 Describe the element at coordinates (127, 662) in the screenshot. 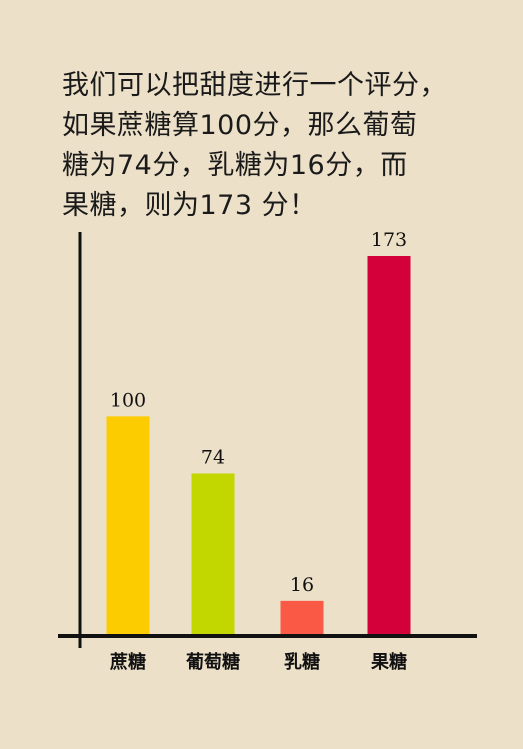

I see `tick-label-1: 蔗糖` at that location.